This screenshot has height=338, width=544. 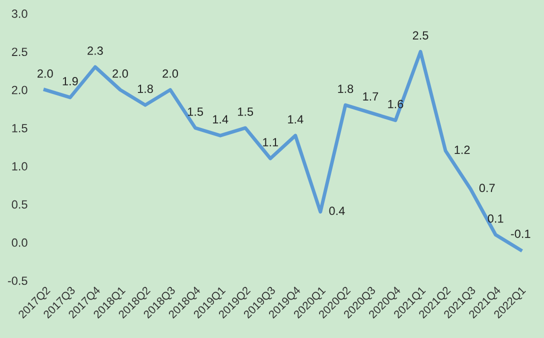 I want to click on data-label: 1.7, so click(x=370, y=96).